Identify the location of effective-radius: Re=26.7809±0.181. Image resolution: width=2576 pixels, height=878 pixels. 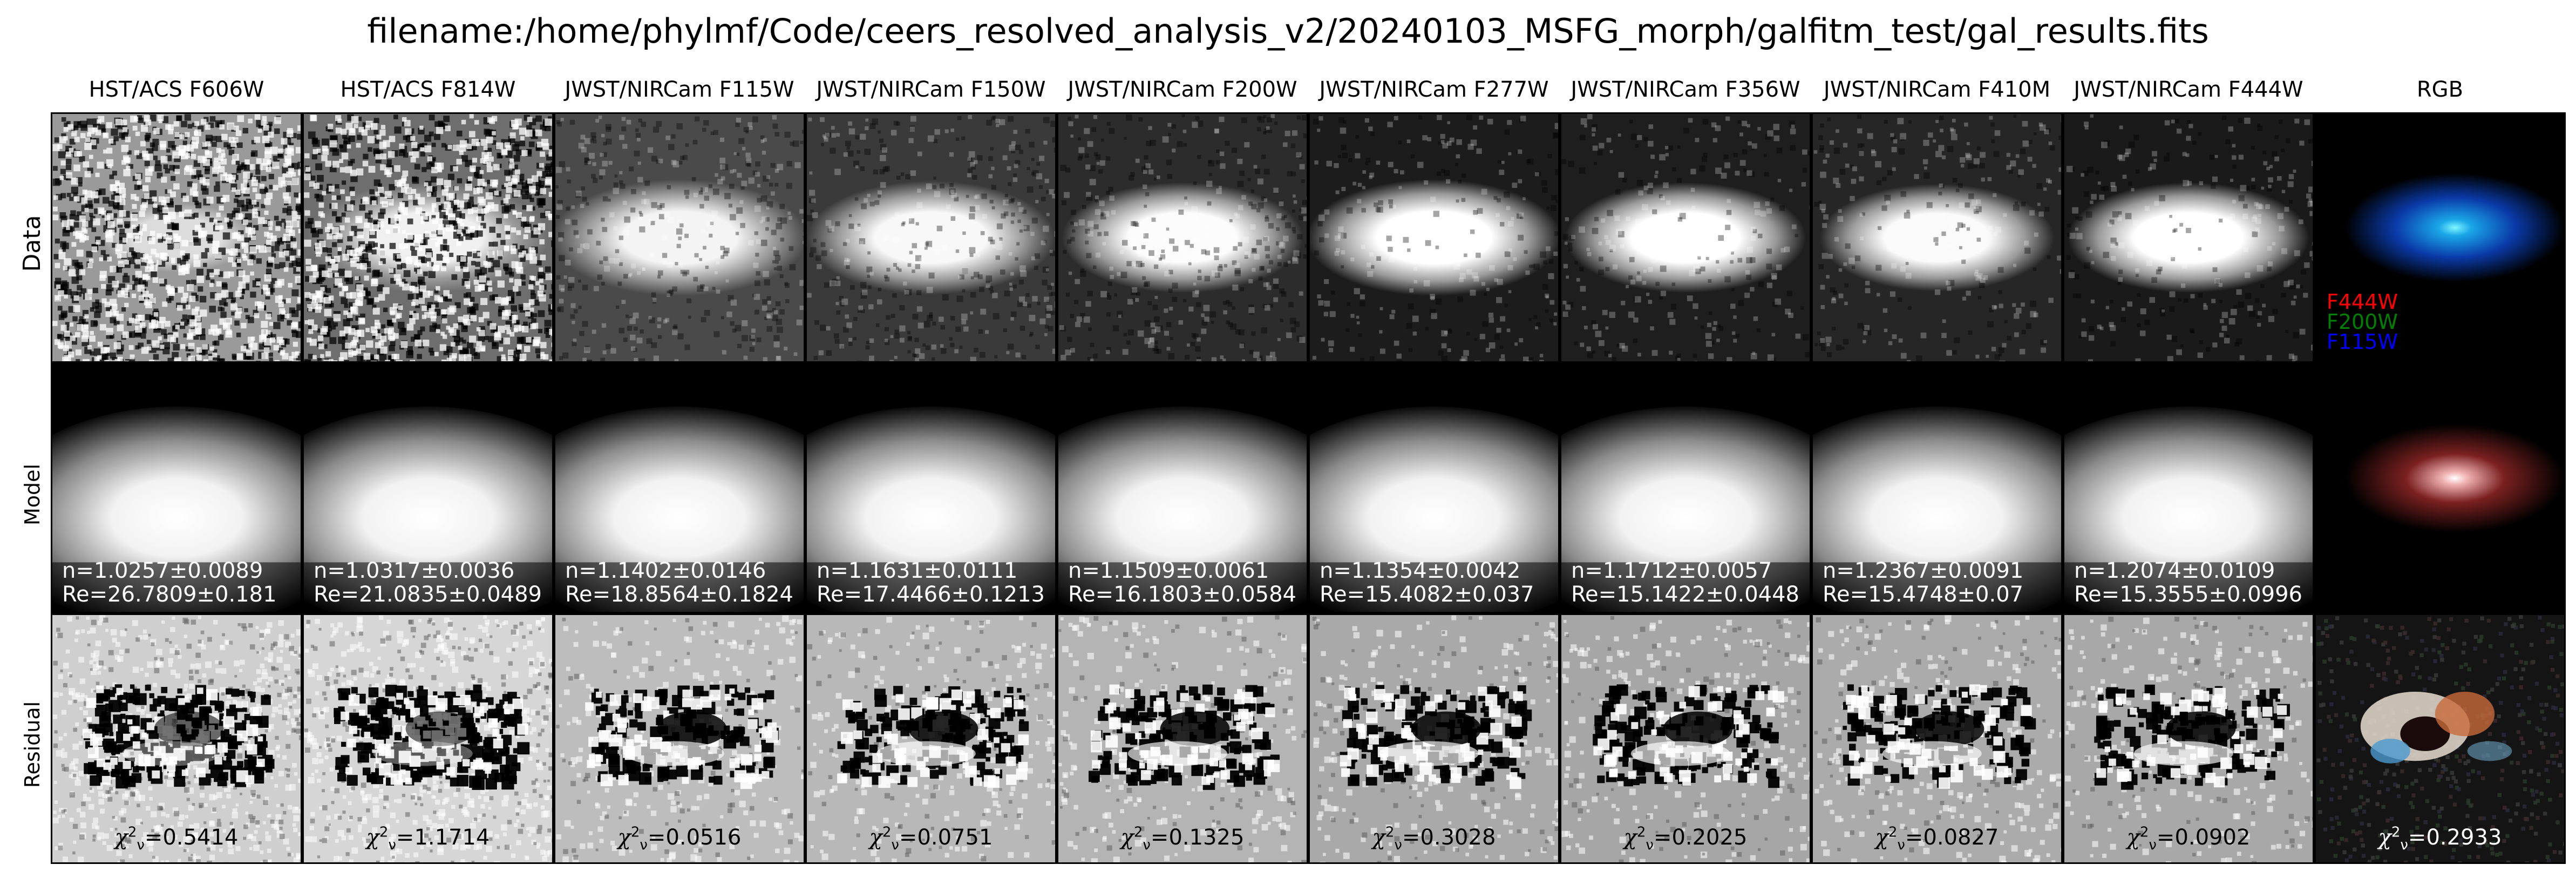
(169, 594).